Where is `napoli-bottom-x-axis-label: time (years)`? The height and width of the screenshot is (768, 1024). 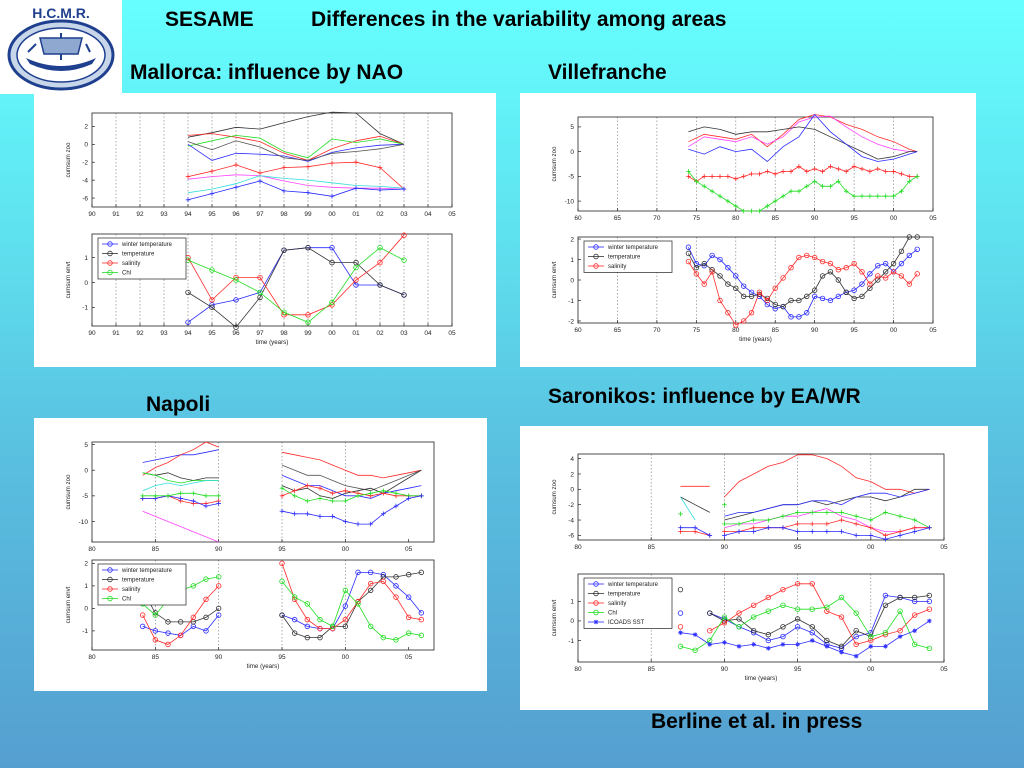 napoli-bottom-x-axis-label: time (years) is located at coordinates (263, 666).